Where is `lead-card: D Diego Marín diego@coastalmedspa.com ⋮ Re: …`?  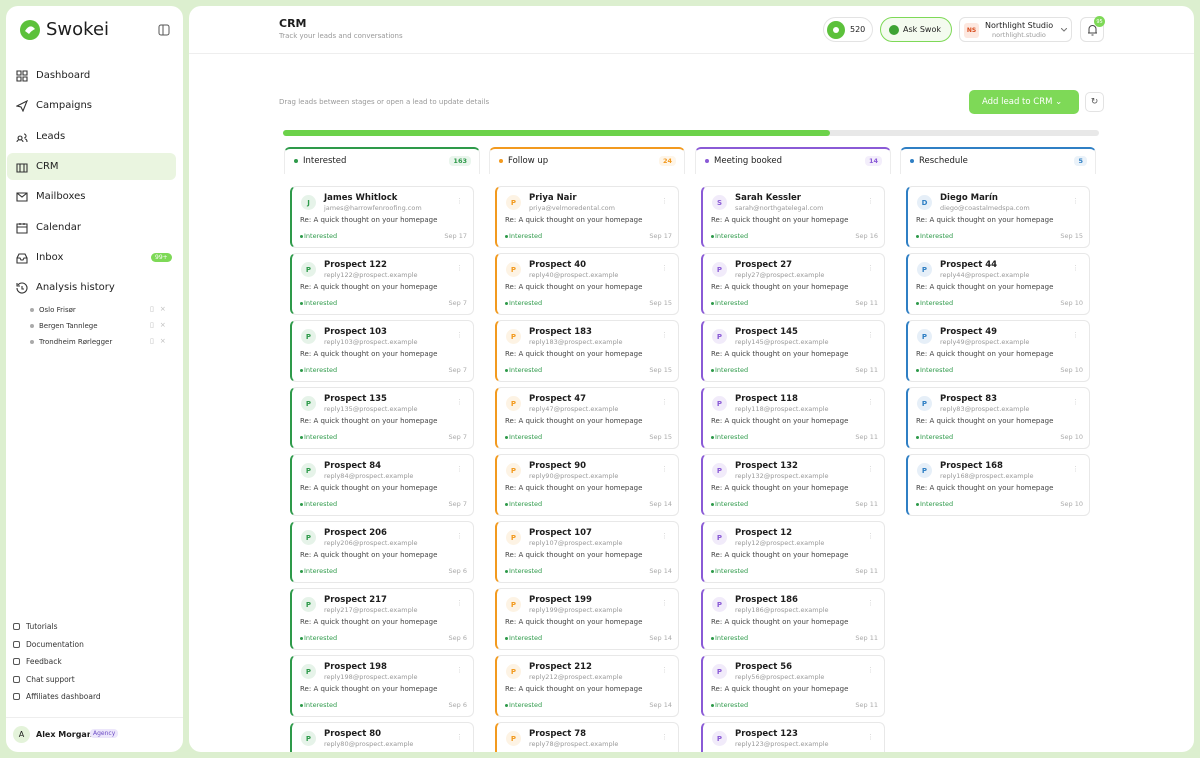 lead-card: D Diego Marín diego@coastalmedspa.com ⋮ Re: … is located at coordinates (998, 217).